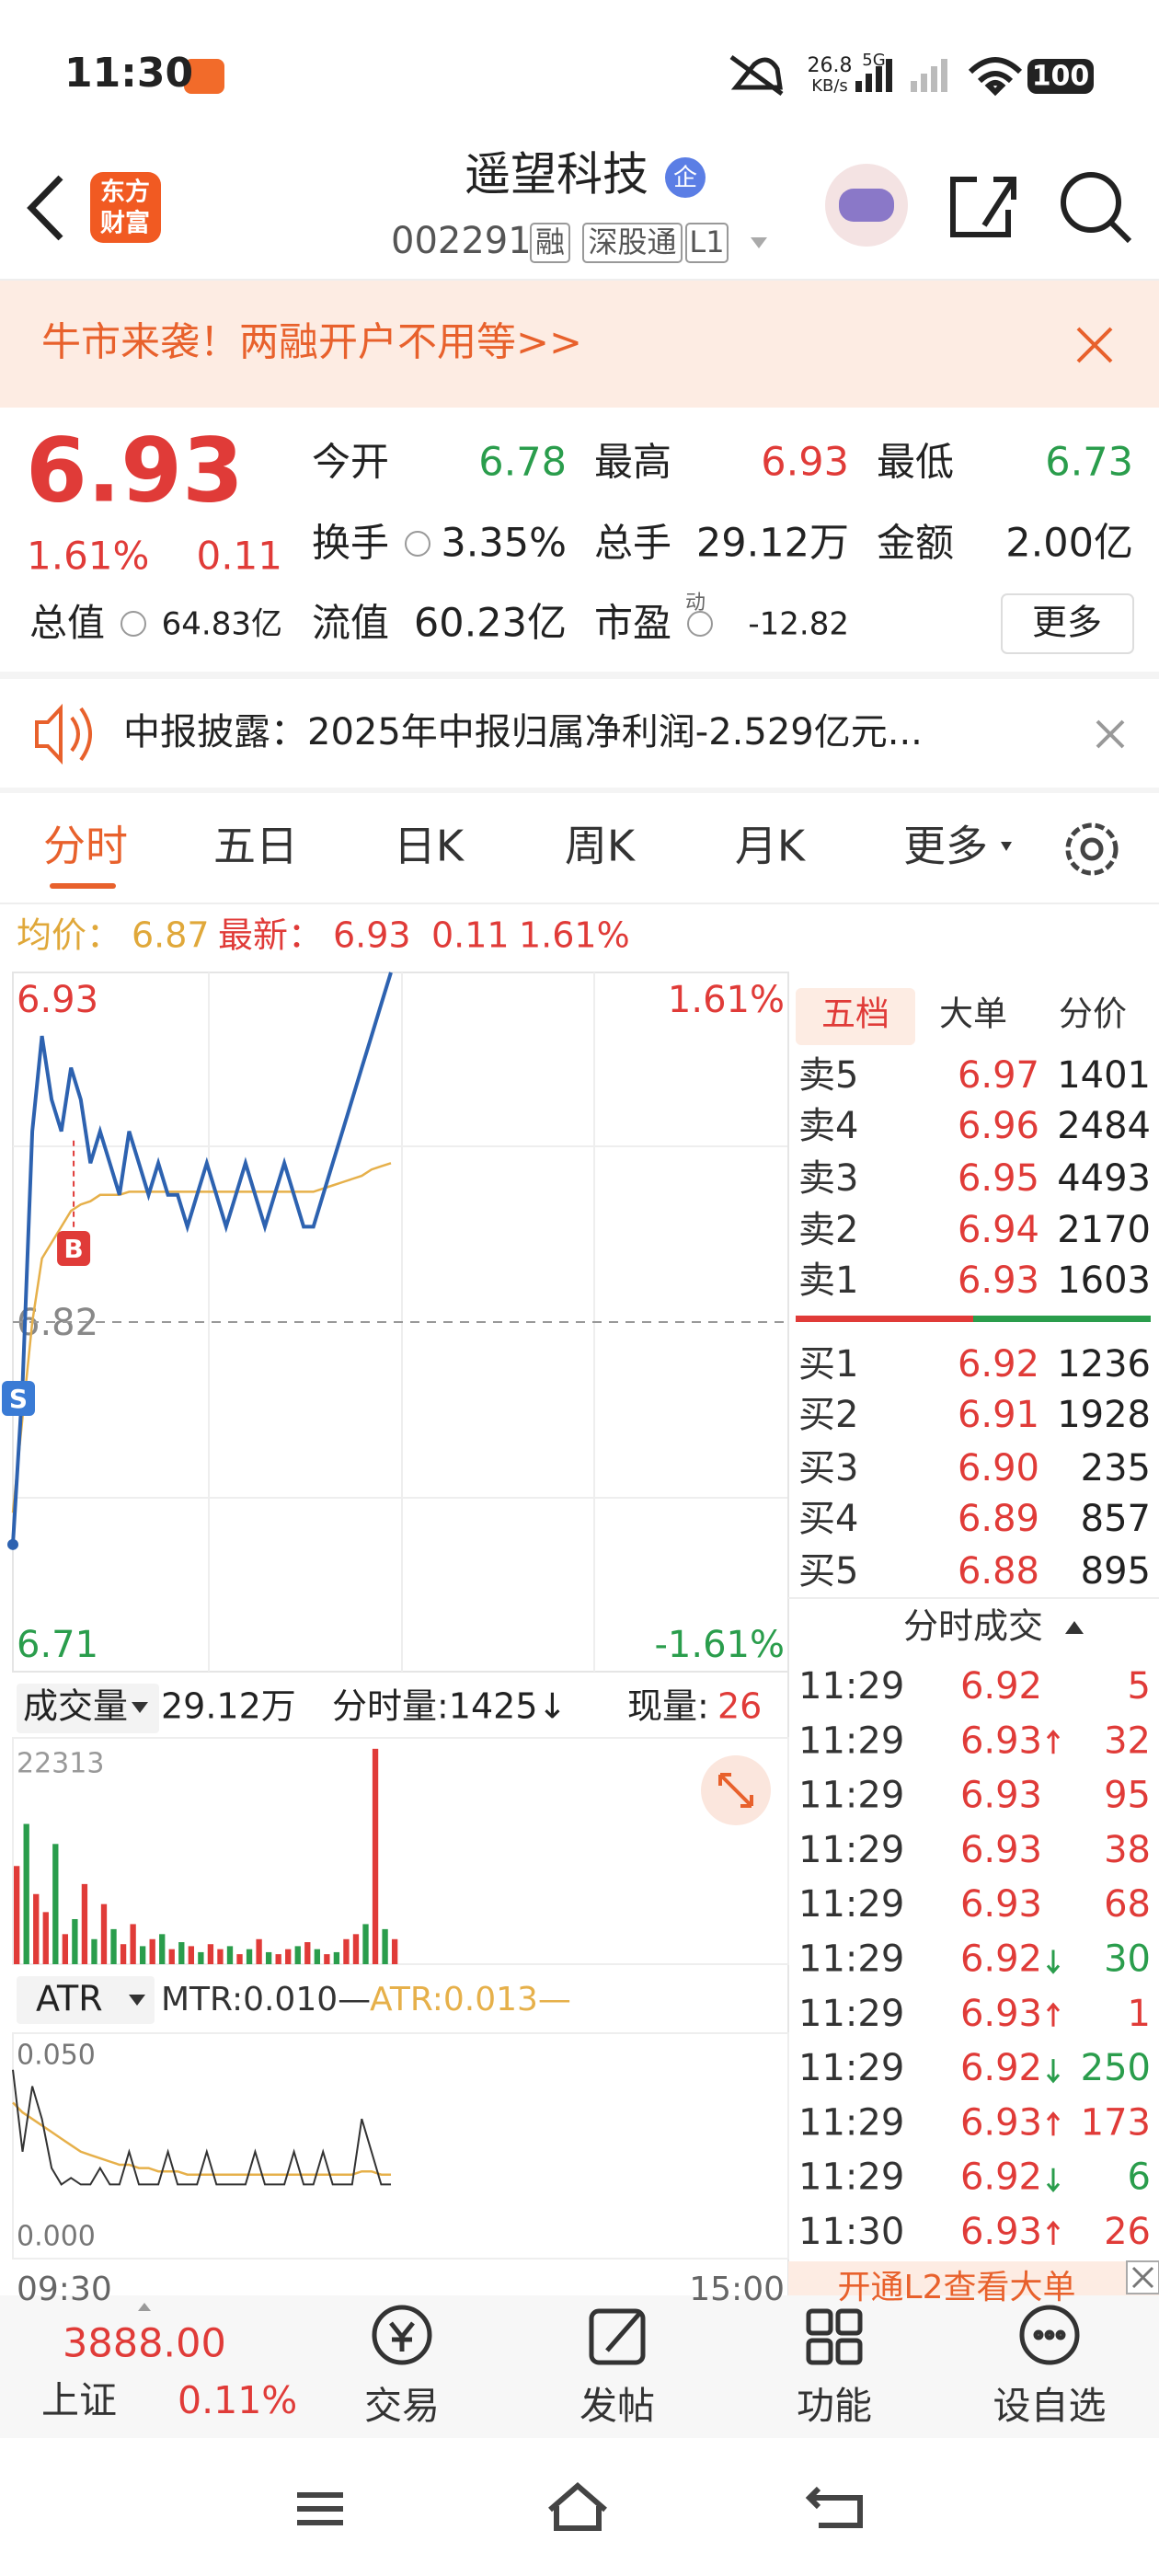 The height and width of the screenshot is (2576, 1159). I want to click on book-price: 6.92, so click(998, 1364).